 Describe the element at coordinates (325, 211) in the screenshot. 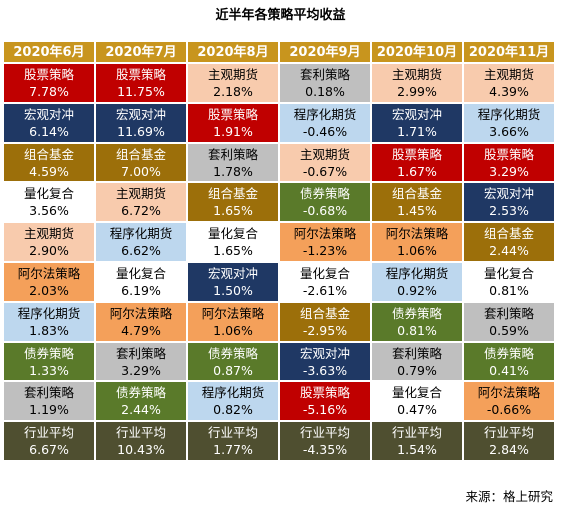

I see `strategy-return: -0.68%` at that location.